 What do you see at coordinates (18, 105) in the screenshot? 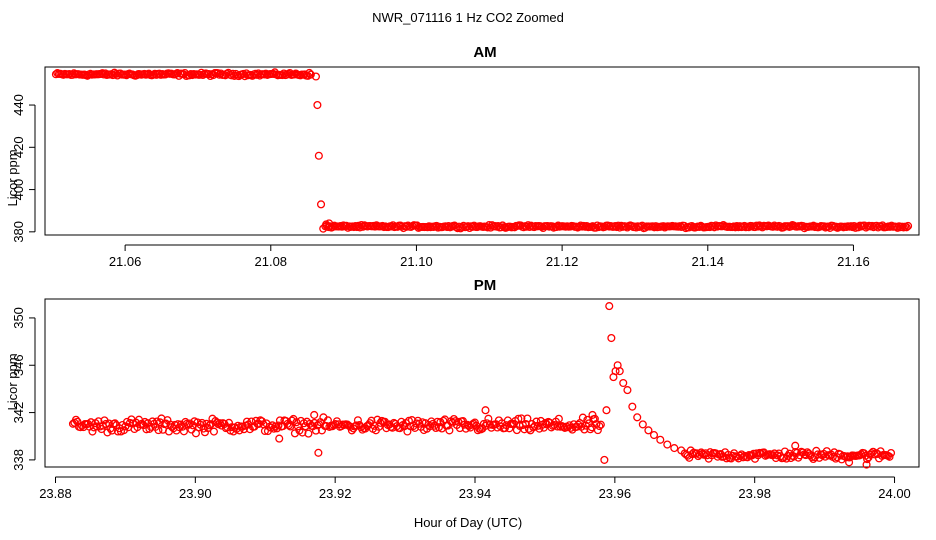
I see `y-tick-label: 440` at bounding box center [18, 105].